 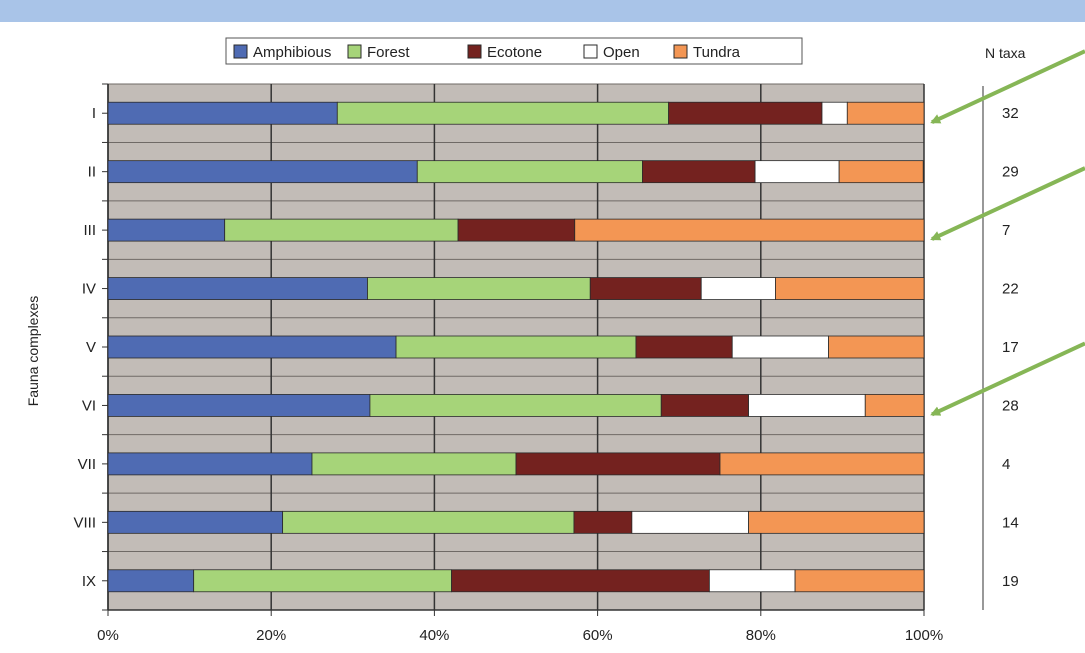 I want to click on legend-label-ecotone: Ecotone, so click(x=514, y=52).